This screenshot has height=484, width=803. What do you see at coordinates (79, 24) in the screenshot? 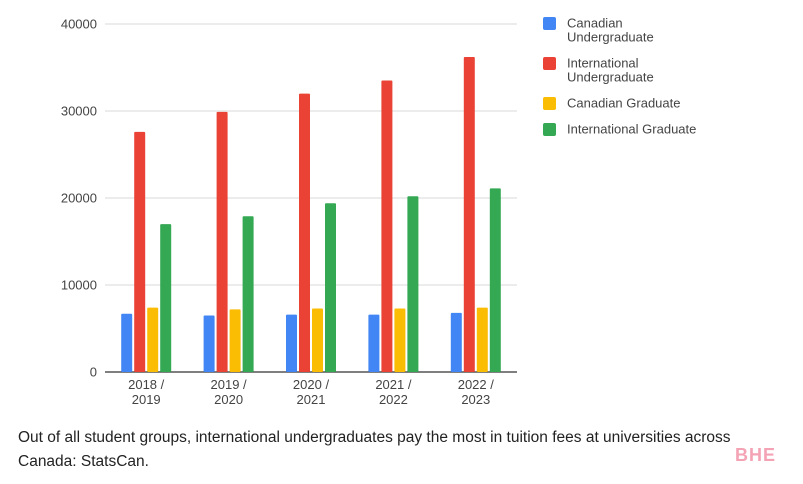
I see `y-tick-label: 40000` at bounding box center [79, 24].